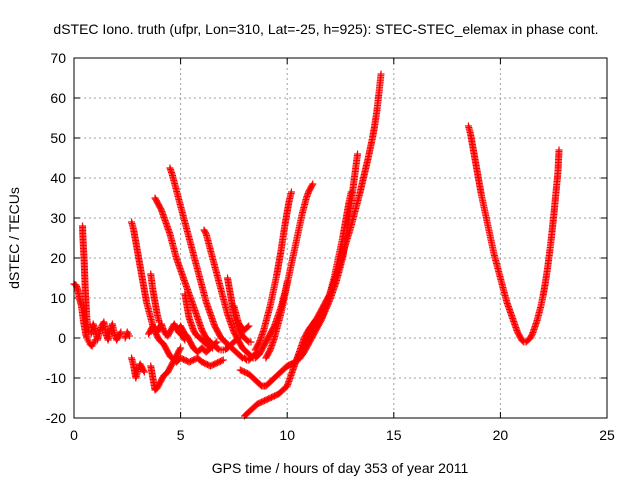 The width and height of the screenshot is (640, 480). I want to click on y-tick-label: 10, so click(58, 298).